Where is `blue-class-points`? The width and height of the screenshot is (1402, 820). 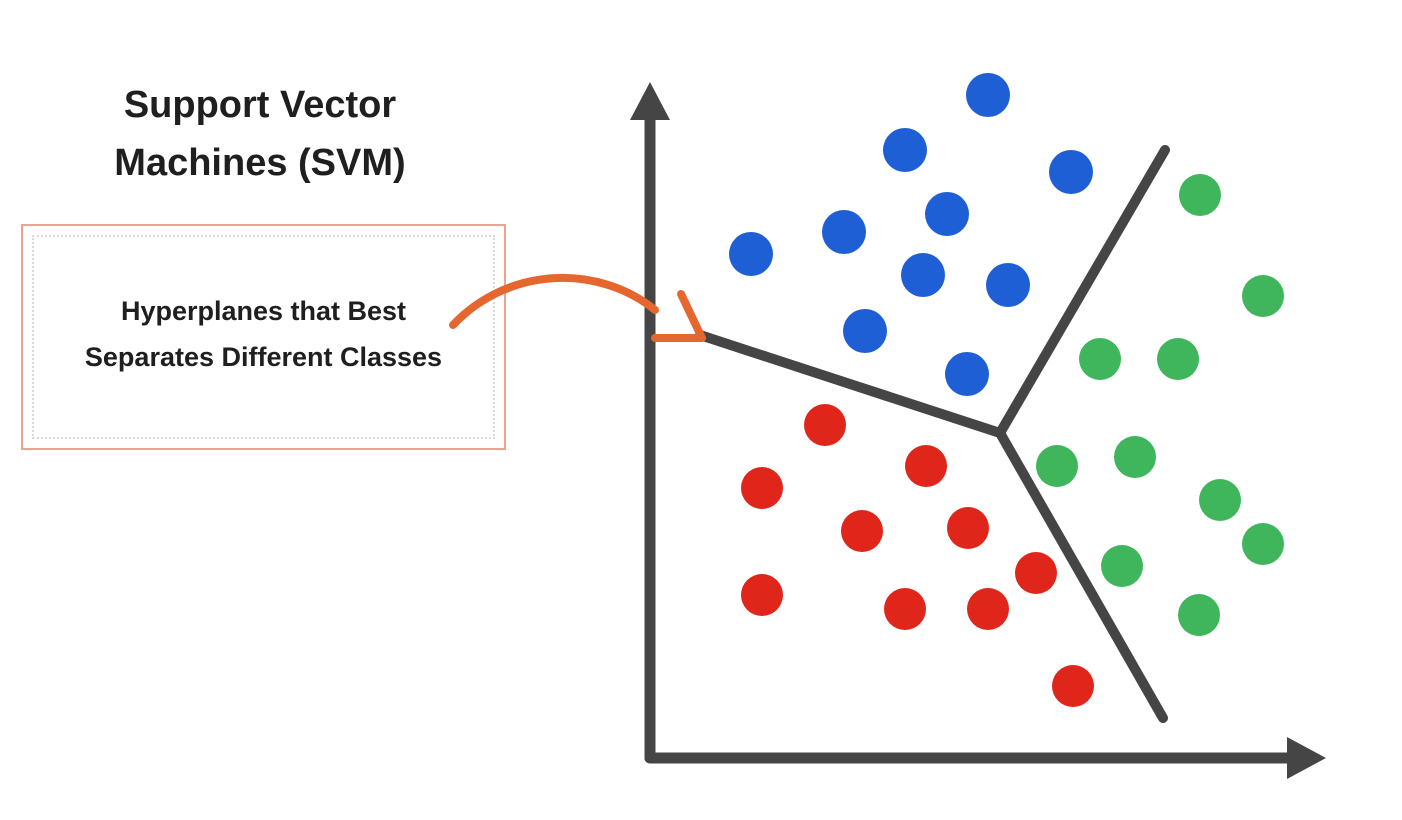 blue-class-points is located at coordinates (911, 234).